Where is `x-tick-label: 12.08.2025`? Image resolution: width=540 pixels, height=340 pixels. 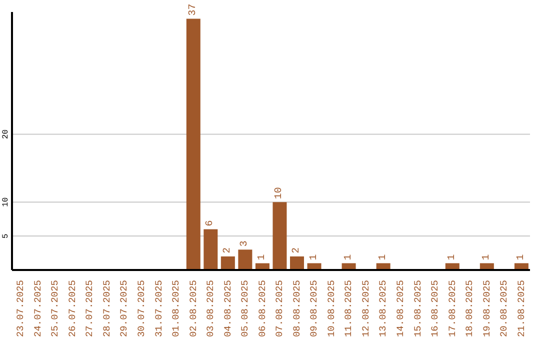
x-tick-label: 12.08.2025 is located at coordinates (366, 309).